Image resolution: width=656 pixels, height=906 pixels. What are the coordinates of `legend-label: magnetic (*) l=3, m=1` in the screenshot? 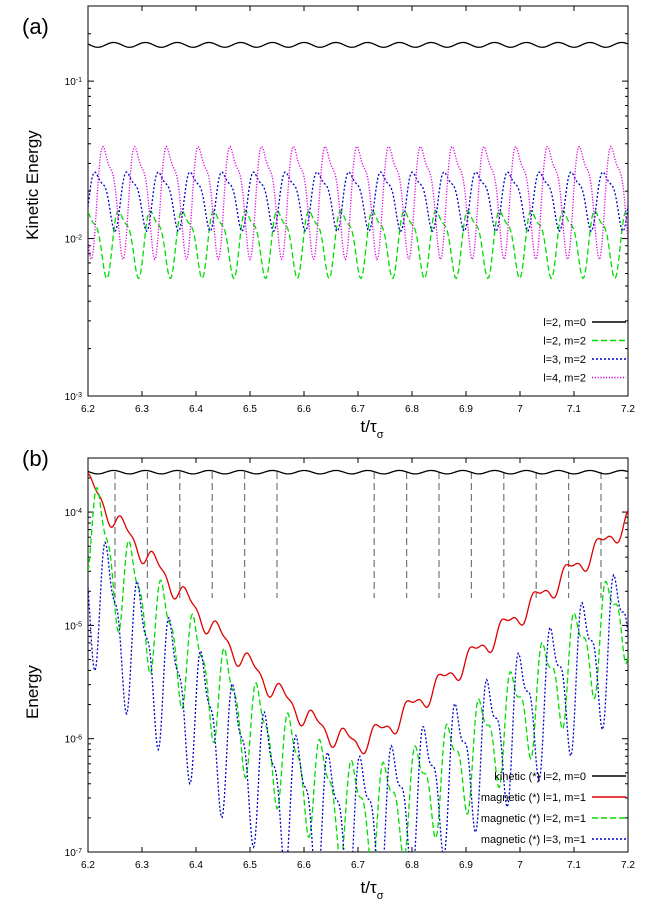 It's located at (533, 840).